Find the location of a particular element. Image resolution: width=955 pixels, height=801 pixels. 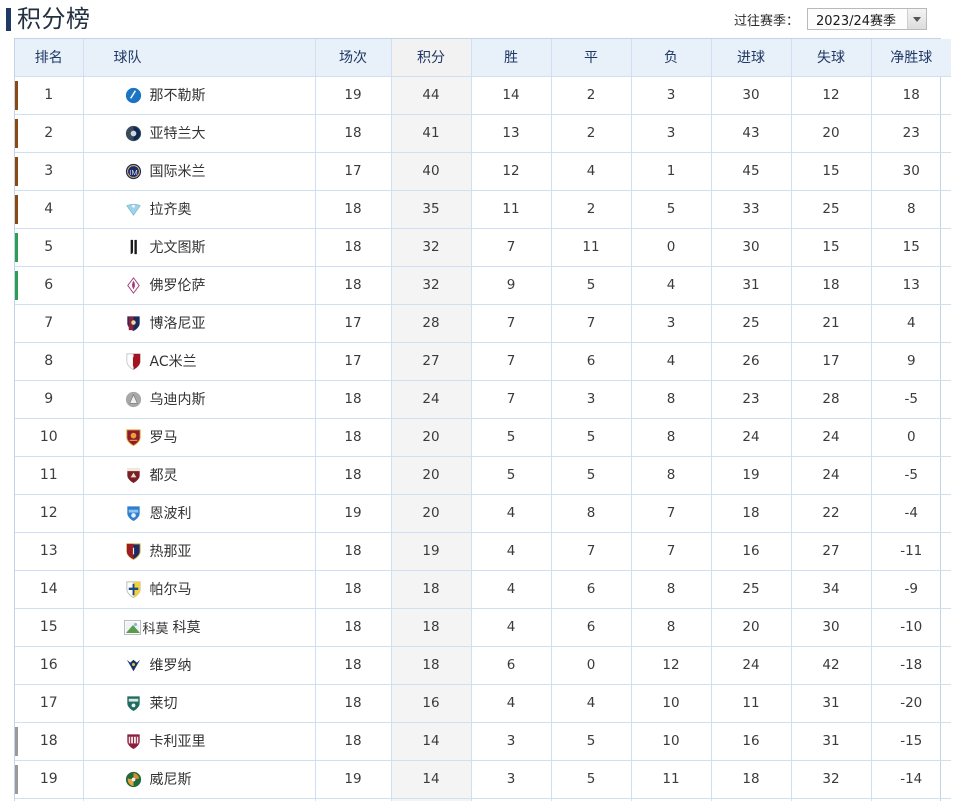

team-cell: 乌迪内斯 is located at coordinates (199, 399).